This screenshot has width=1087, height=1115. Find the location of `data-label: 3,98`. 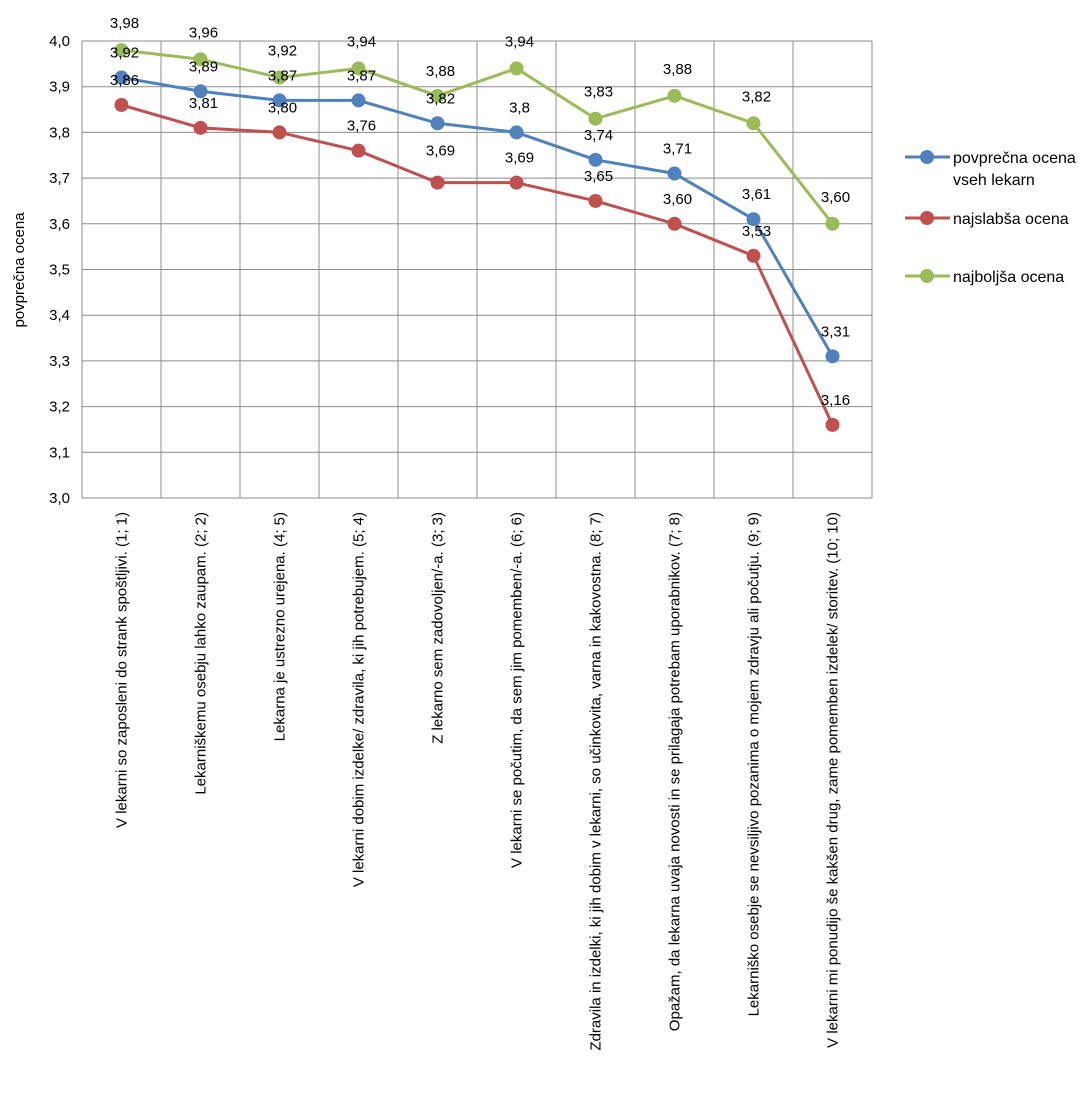

data-label: 3,98 is located at coordinates (124, 23).